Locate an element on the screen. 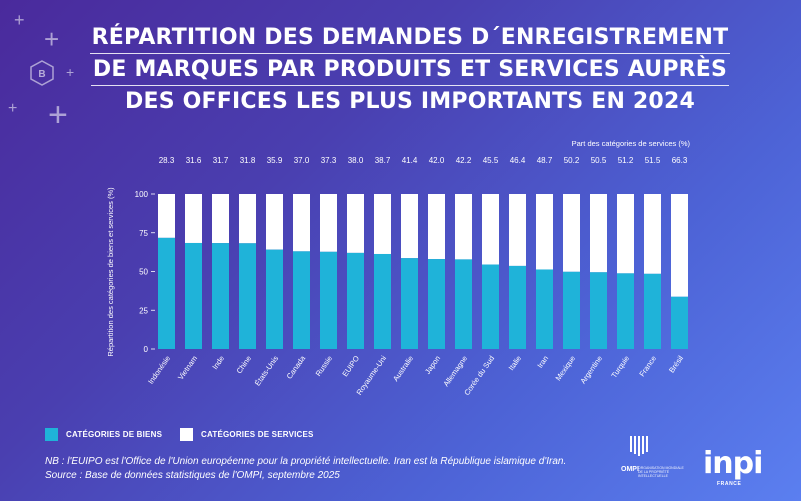  x-tick-label: Japon is located at coordinates (432, 365).